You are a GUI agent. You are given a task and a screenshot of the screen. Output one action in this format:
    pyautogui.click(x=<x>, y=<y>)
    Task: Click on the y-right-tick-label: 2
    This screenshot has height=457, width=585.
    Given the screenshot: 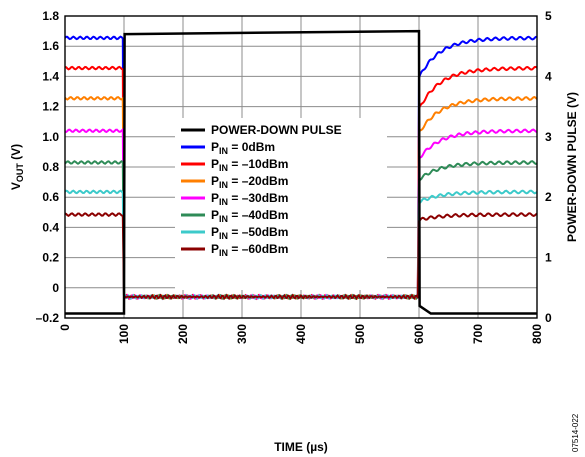 What is the action you would take?
    pyautogui.click(x=548, y=197)
    